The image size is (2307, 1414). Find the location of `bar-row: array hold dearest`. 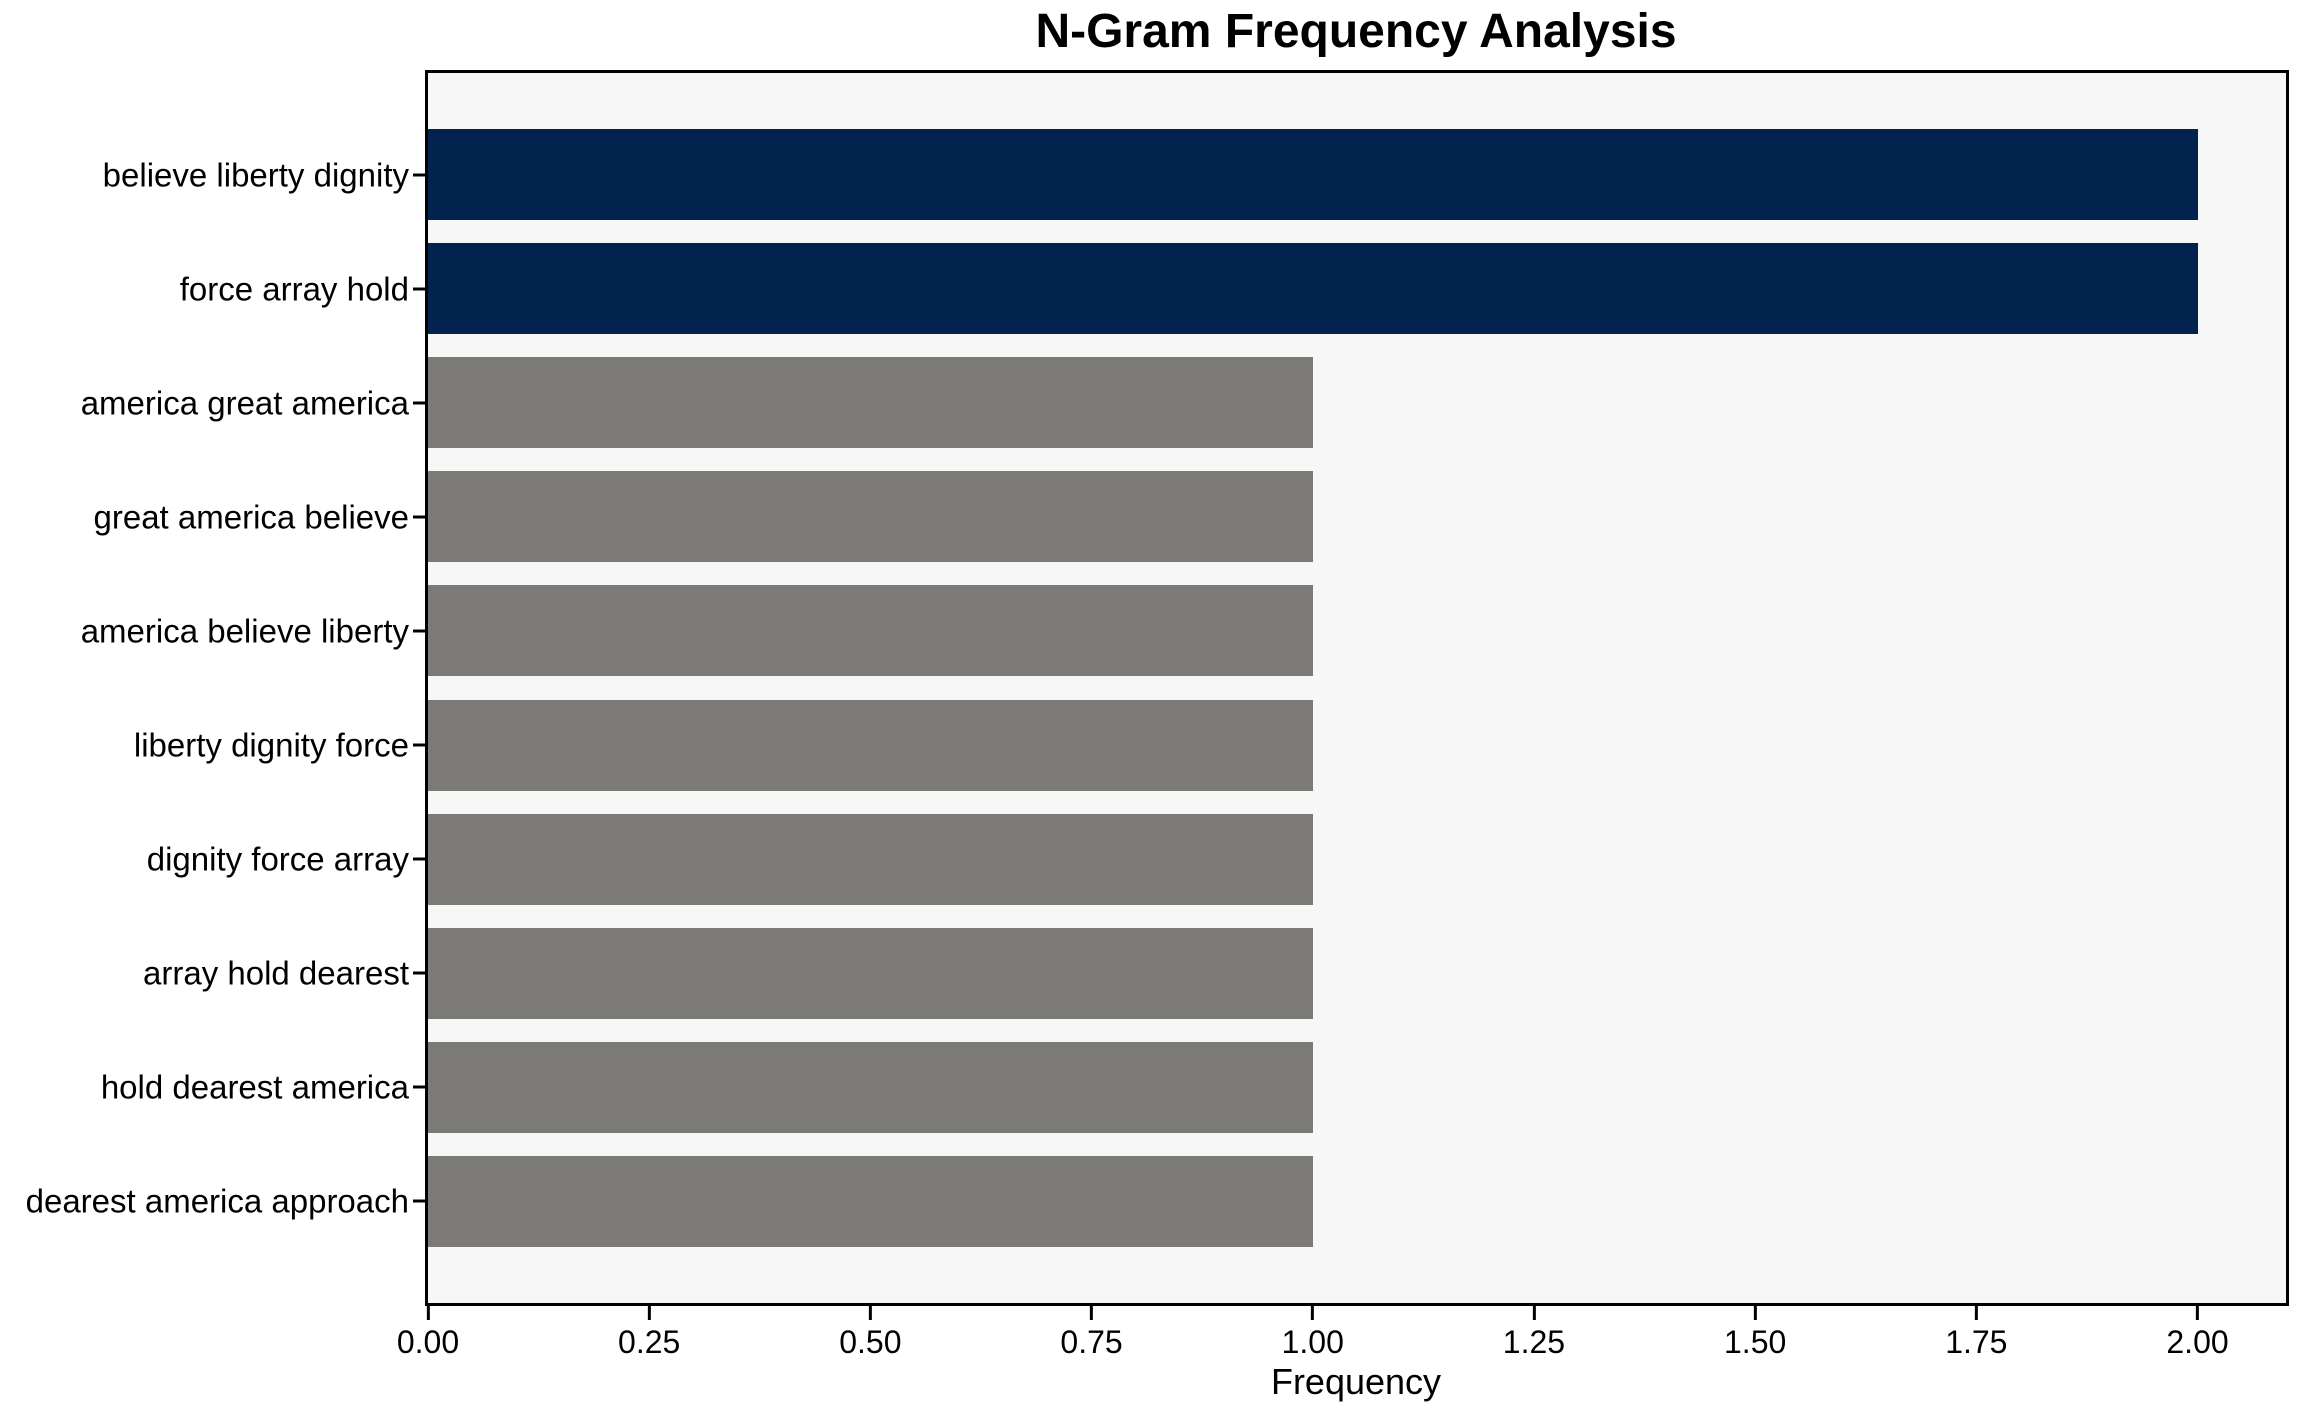

bar-row: array hold dearest is located at coordinates (1214, 973).